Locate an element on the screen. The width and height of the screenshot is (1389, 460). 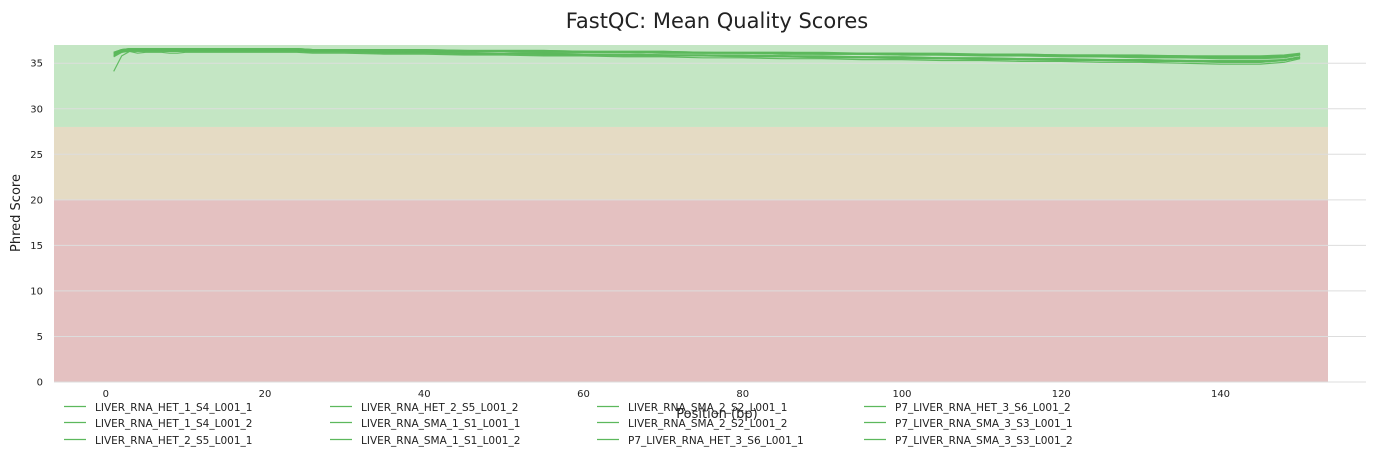
legend-item: P7_LIVER_RNA_SMA_3_S3_L001_1 is located at coordinates (968, 424).